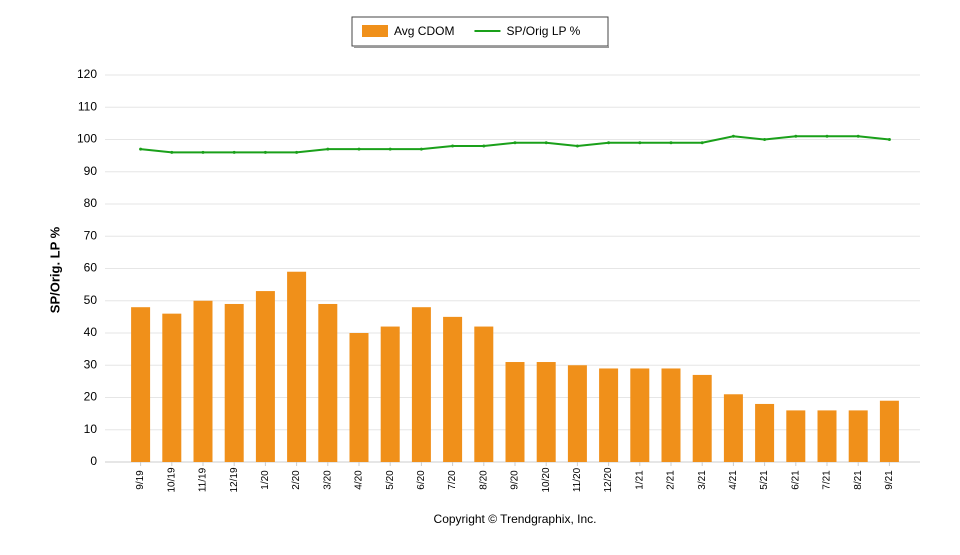 Image resolution: width=960 pixels, height=555 pixels. What do you see at coordinates (91, 332) in the screenshot?
I see `y-tick-label: 40` at bounding box center [91, 332].